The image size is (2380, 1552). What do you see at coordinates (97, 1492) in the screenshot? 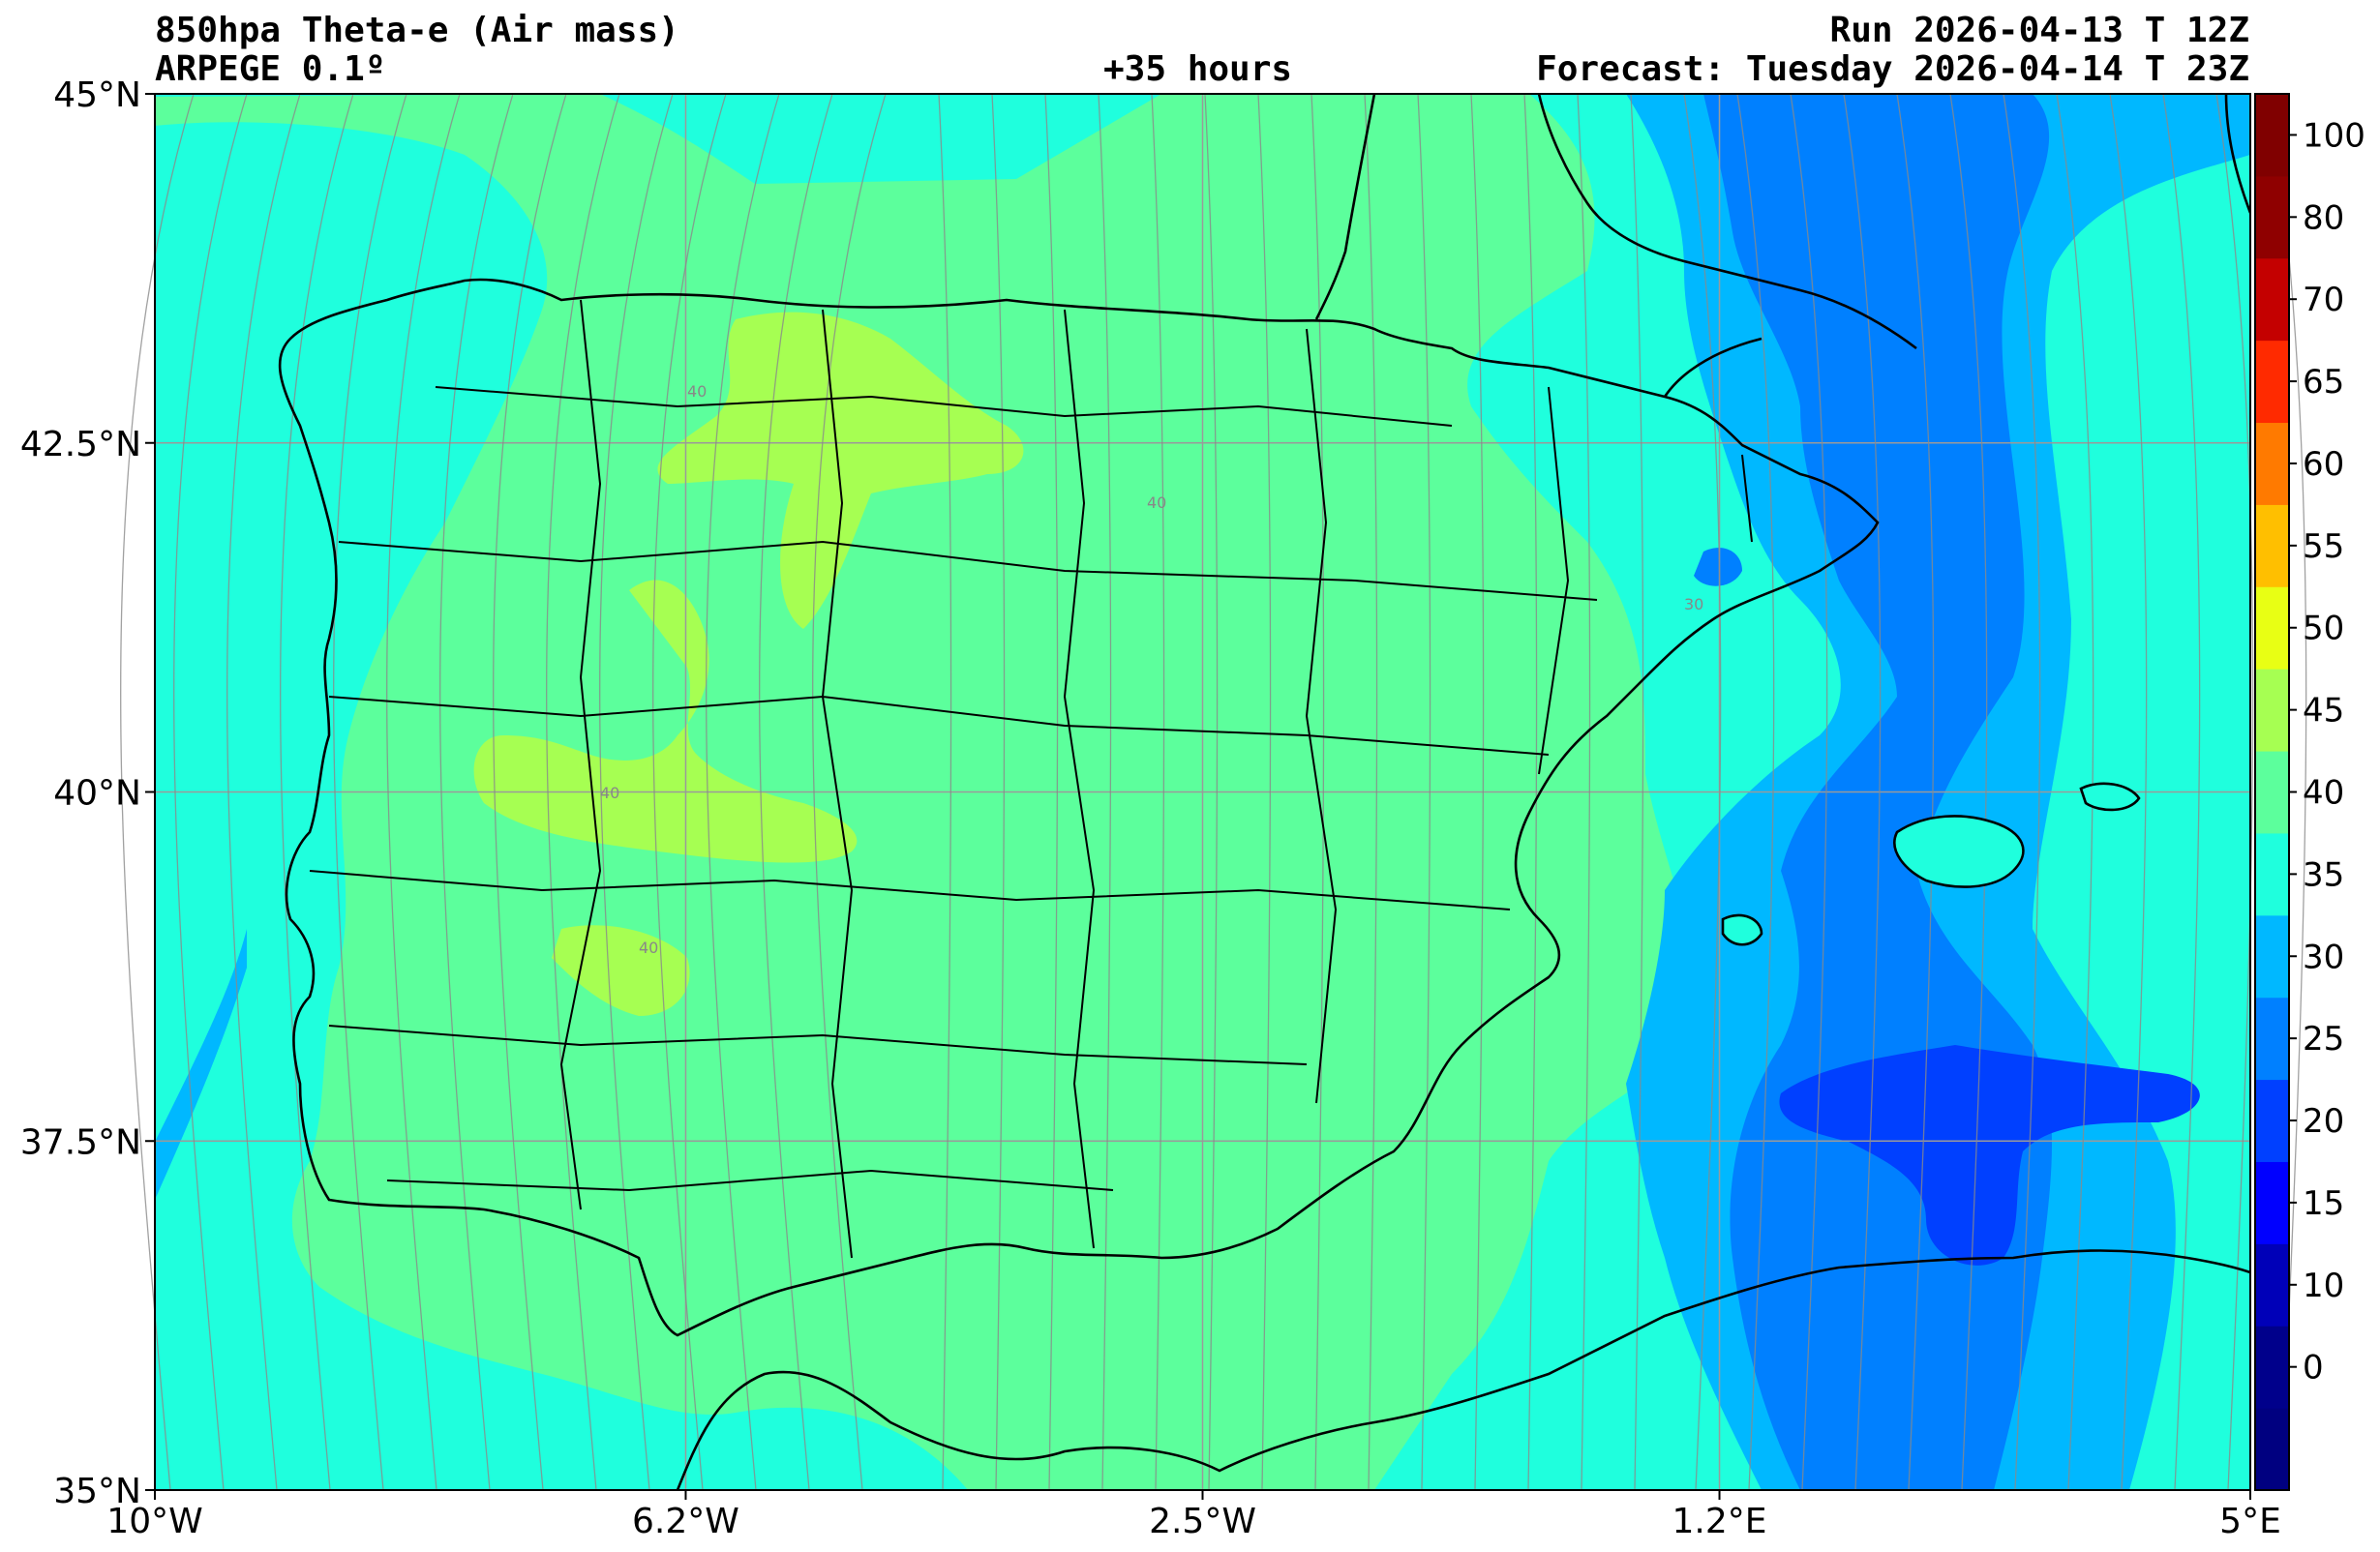
I see `y-tick-label: 35°N` at bounding box center [97, 1492].